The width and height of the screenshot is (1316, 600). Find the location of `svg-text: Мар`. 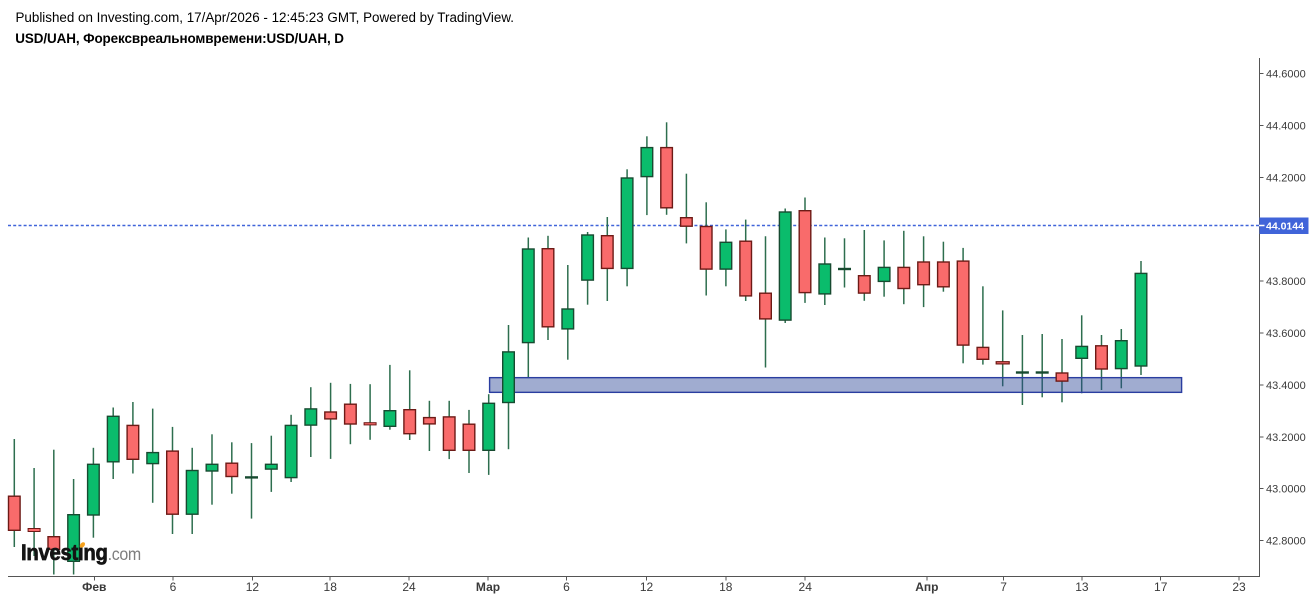

svg-text: Мар is located at coordinates (488, 587).